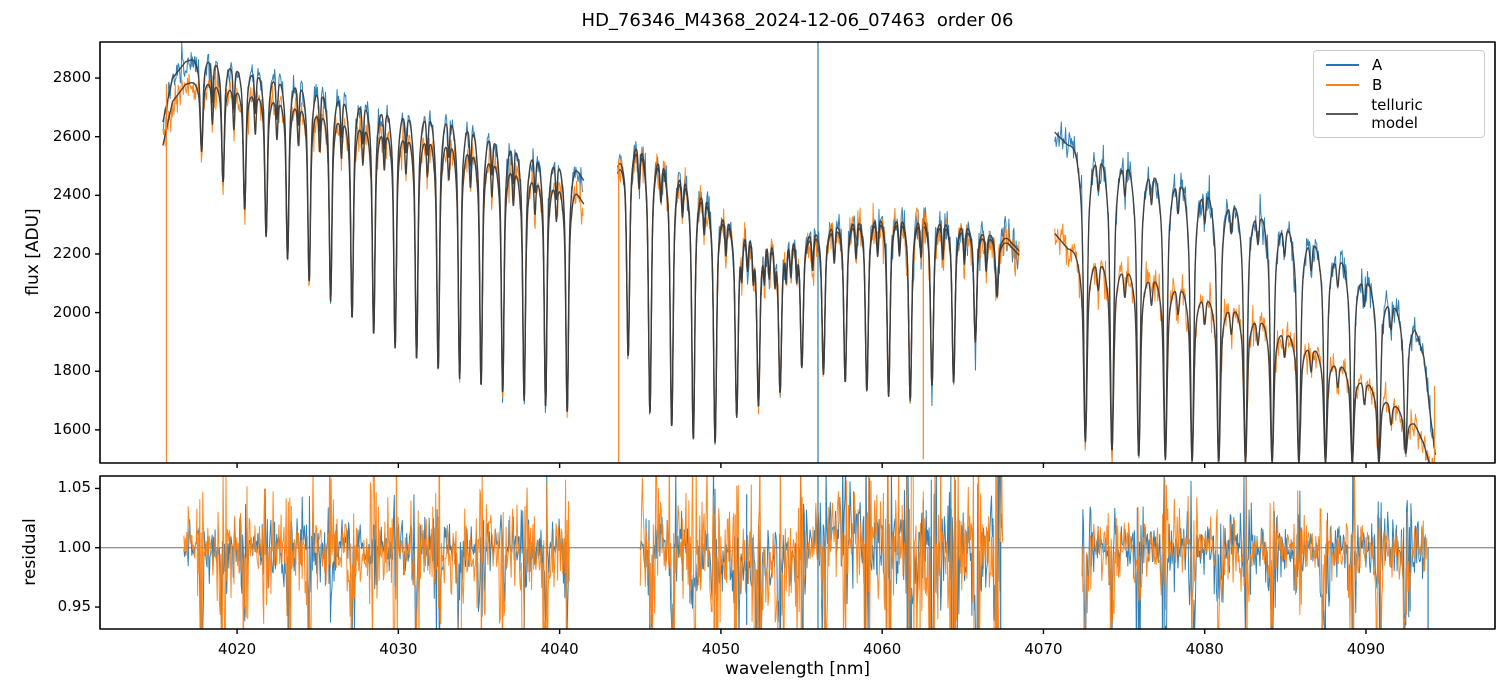  Describe the element at coordinates (1043, 649) in the screenshot. I see `x-tick-label-4070: 4070` at that location.